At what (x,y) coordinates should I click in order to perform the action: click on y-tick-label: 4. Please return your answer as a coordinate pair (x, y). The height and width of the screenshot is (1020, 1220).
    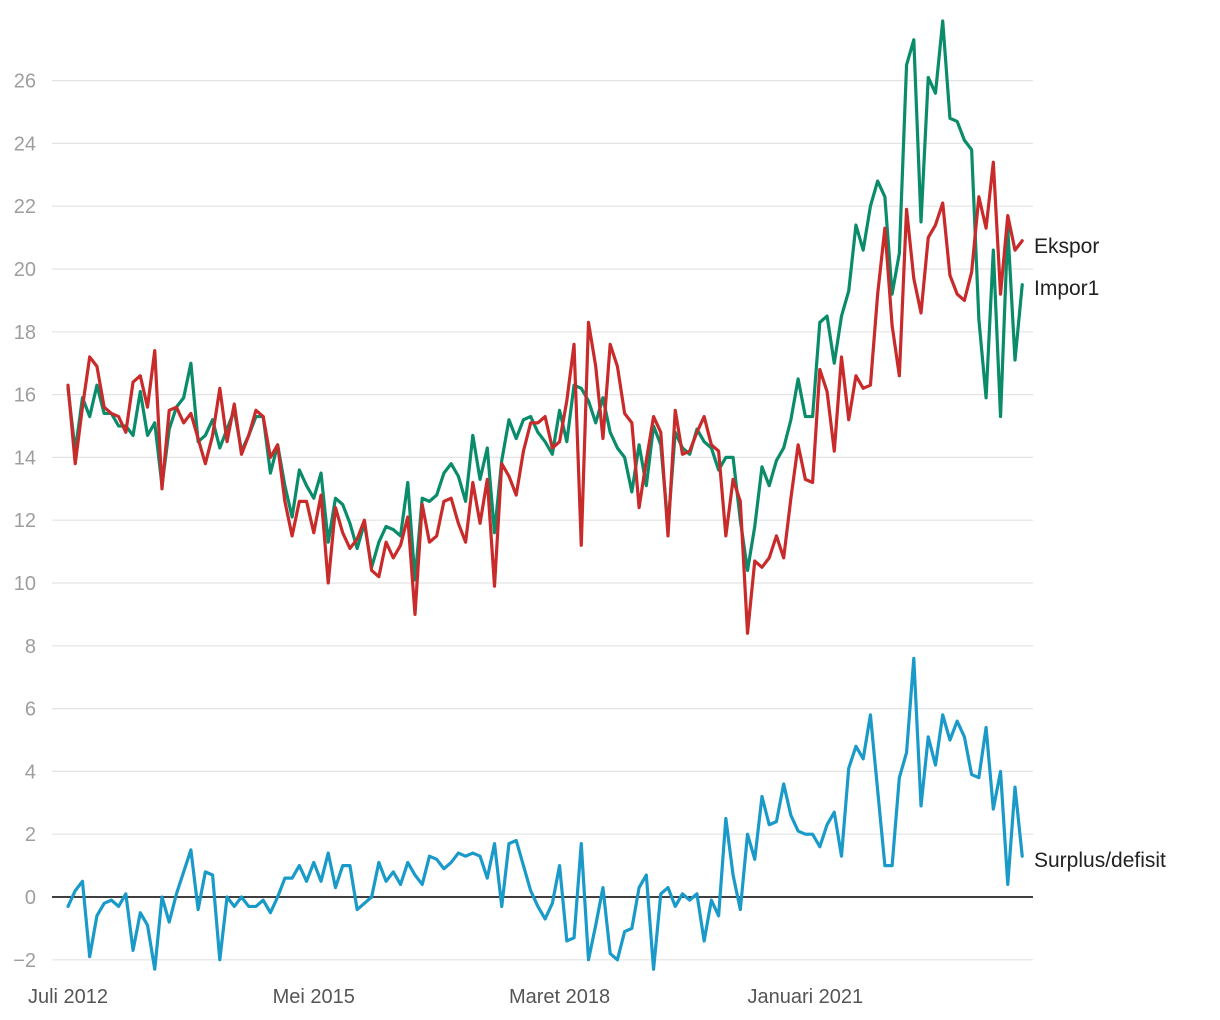
    Looking at the image, I should click on (30, 772).